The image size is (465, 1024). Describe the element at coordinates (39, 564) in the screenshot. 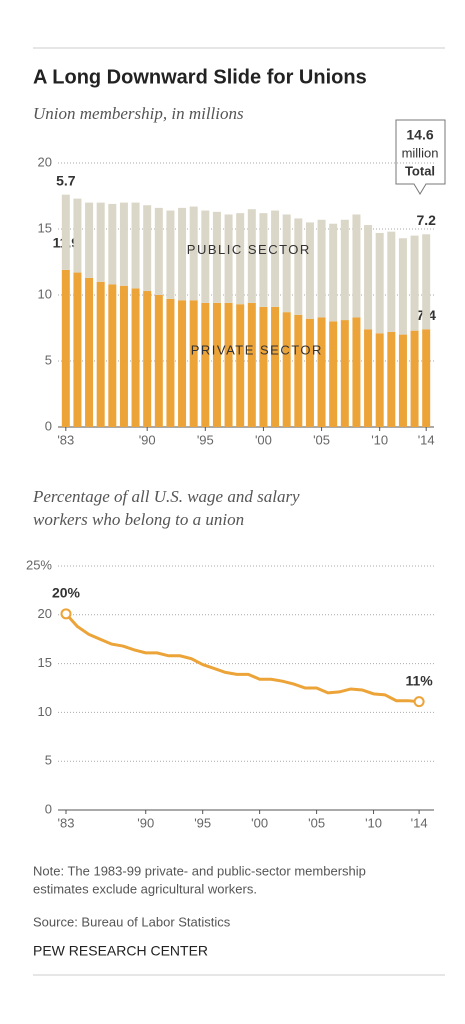

I see `y-tick-label: 25%` at that location.